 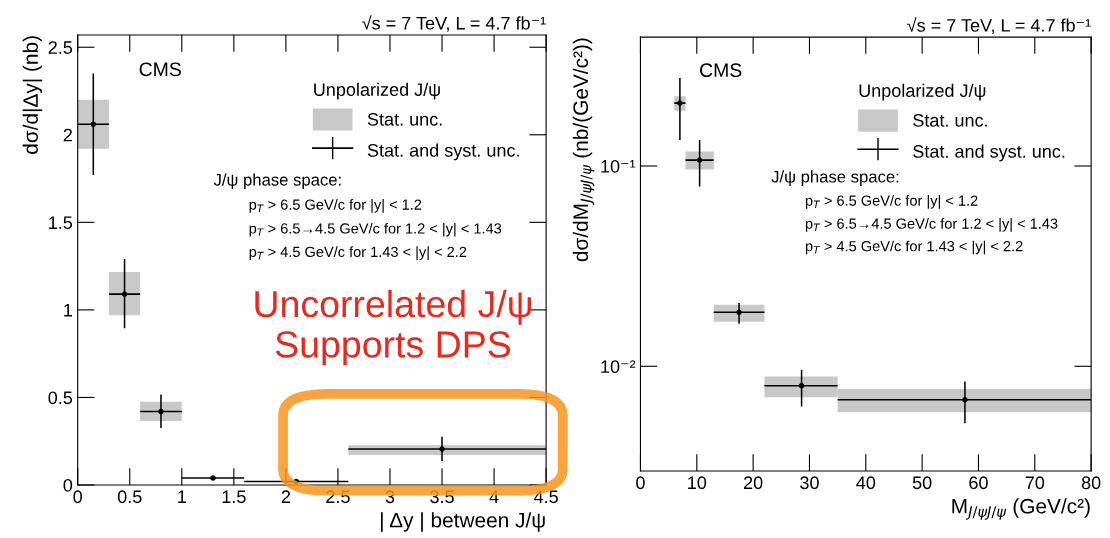 What do you see at coordinates (1091, 483) in the screenshot?
I see `x-tick-label: 80` at bounding box center [1091, 483].